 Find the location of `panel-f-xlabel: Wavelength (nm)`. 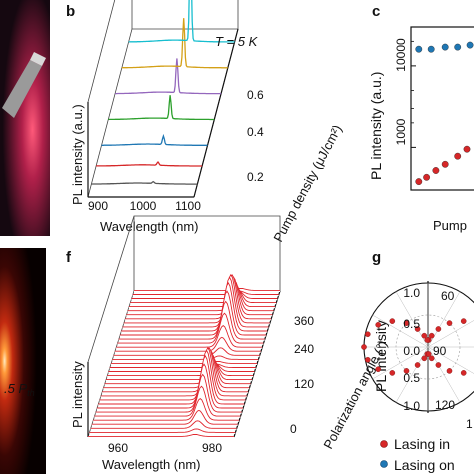

panel-f-xlabel: Wavelength (nm) is located at coordinates (151, 464).